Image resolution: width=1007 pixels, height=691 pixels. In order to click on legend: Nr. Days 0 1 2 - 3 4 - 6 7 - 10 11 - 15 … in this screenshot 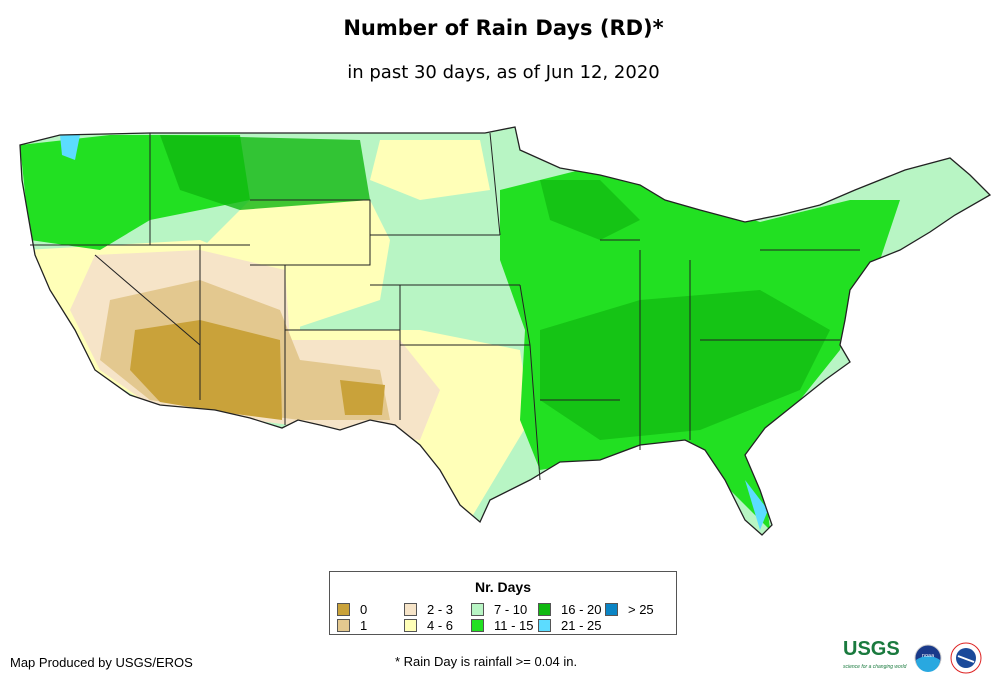, I will do `click(503, 603)`.